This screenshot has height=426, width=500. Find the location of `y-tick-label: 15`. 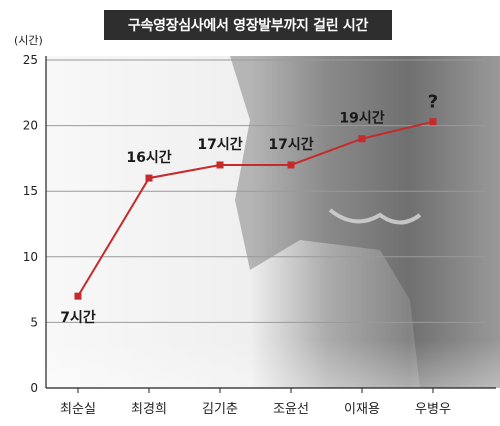

y-tick-label: 15 is located at coordinates (30, 191).